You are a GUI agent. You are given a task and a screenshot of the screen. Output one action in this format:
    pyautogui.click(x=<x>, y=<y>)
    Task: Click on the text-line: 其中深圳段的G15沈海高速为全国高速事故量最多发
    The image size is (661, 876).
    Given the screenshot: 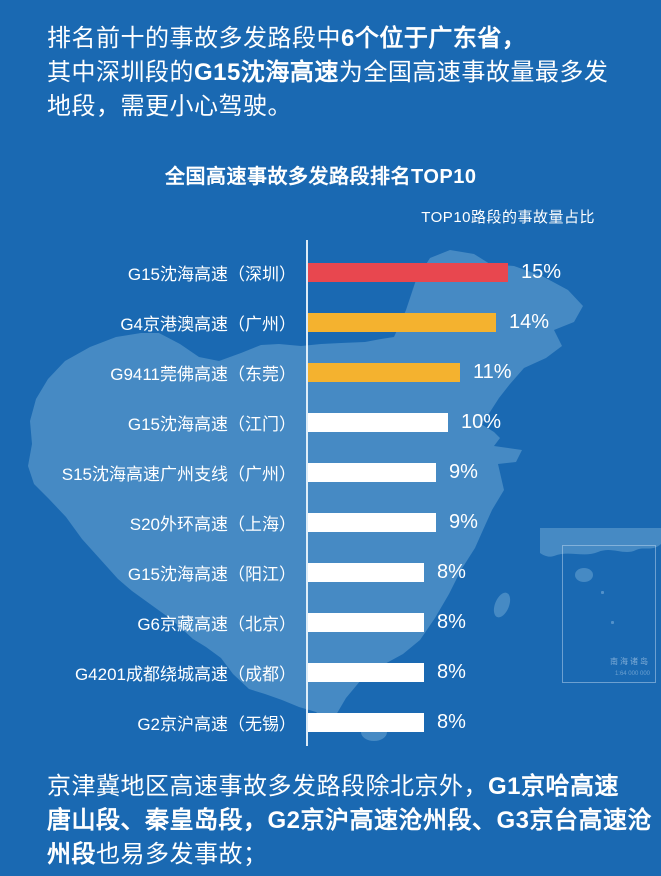 What is the action you would take?
    pyautogui.click(x=342, y=73)
    